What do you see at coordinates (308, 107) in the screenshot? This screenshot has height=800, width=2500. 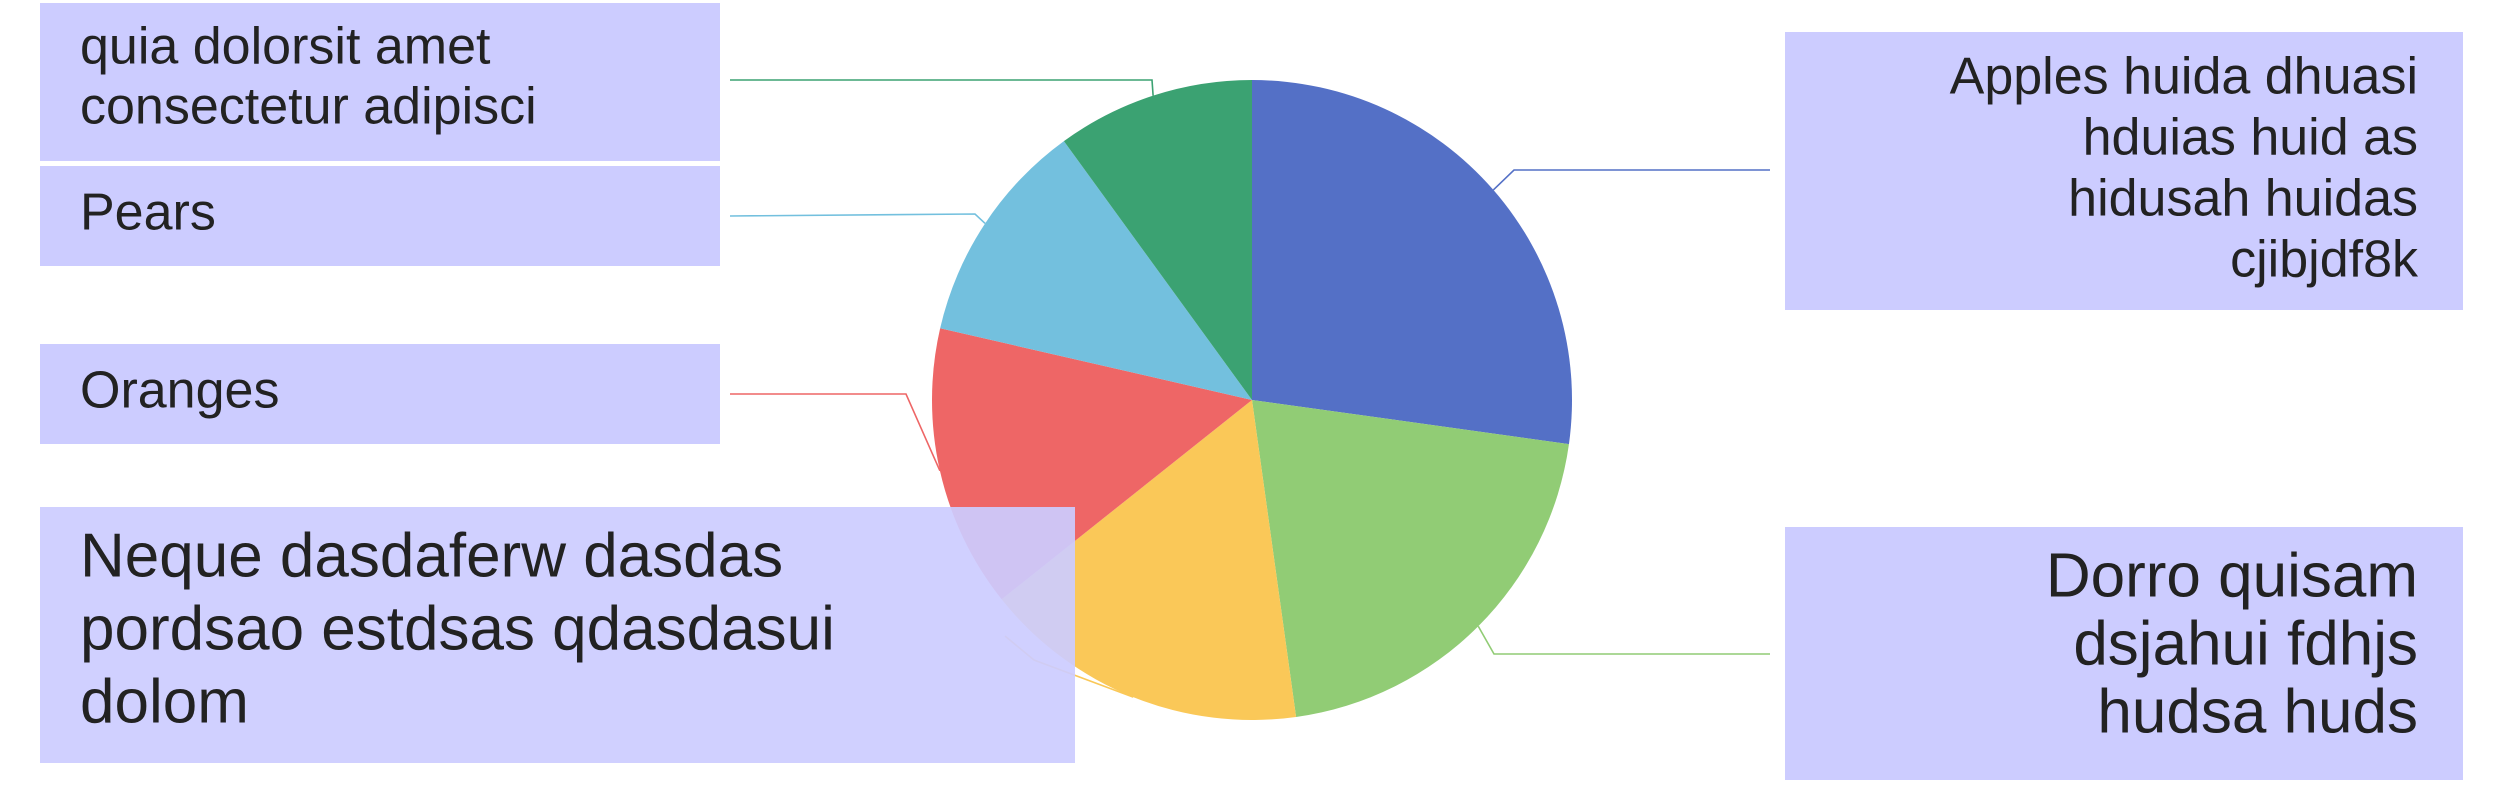 I see `slice-label-line: consectetur adipisci` at bounding box center [308, 107].